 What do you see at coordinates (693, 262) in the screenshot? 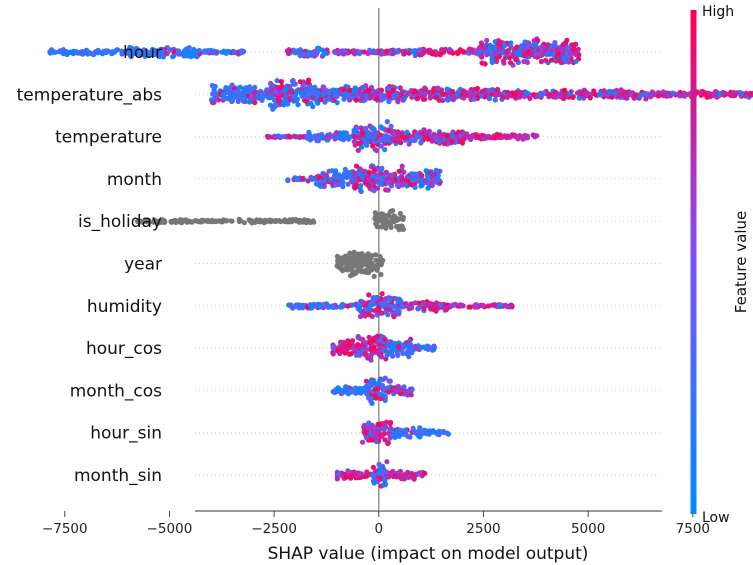
I see `colorbar-gradient` at bounding box center [693, 262].